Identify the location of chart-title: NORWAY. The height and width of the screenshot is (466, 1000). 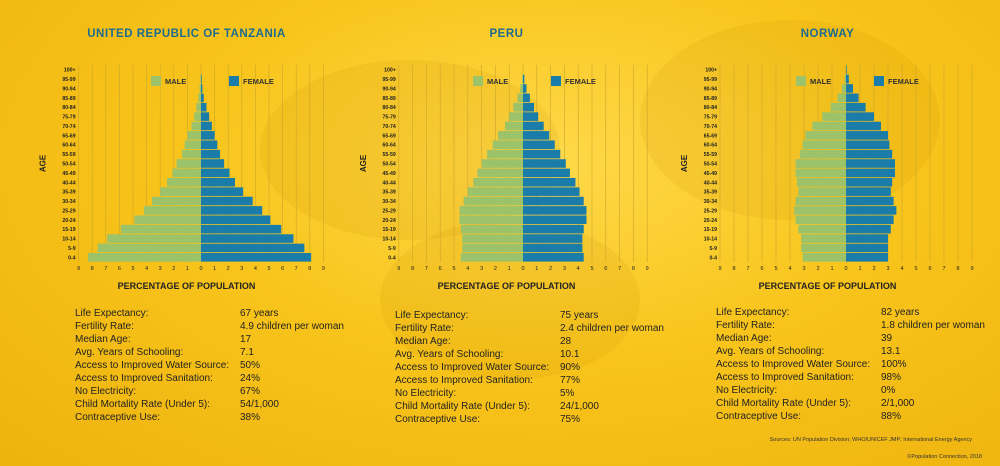
(827, 34).